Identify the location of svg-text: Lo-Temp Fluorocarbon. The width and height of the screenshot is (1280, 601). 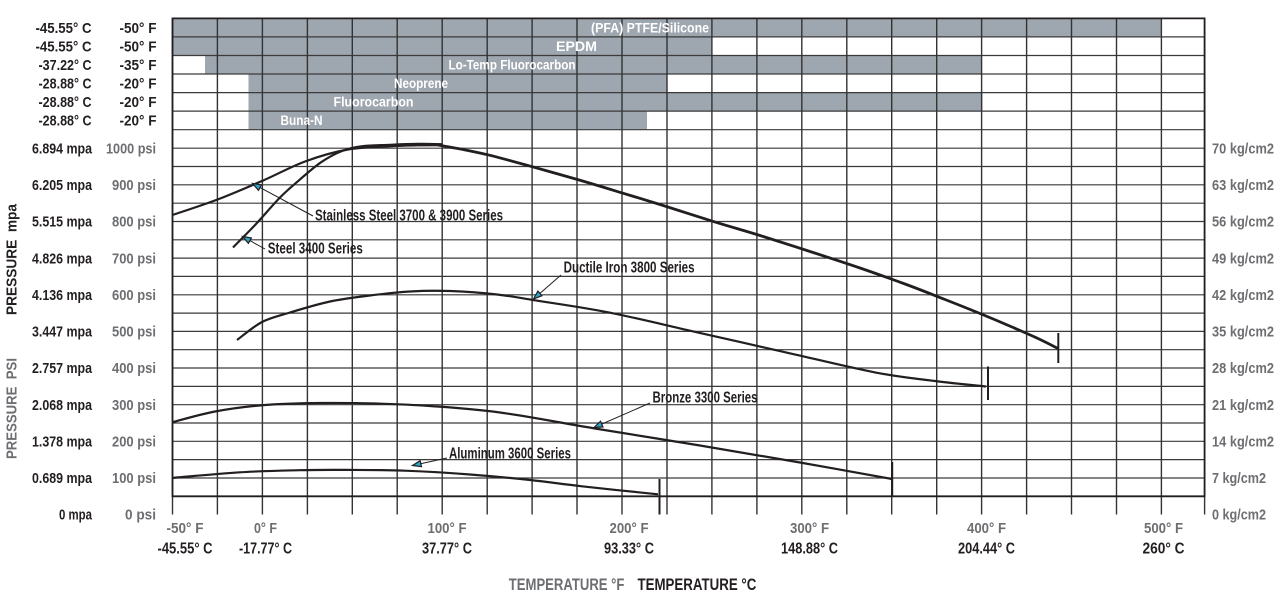
(512, 65).